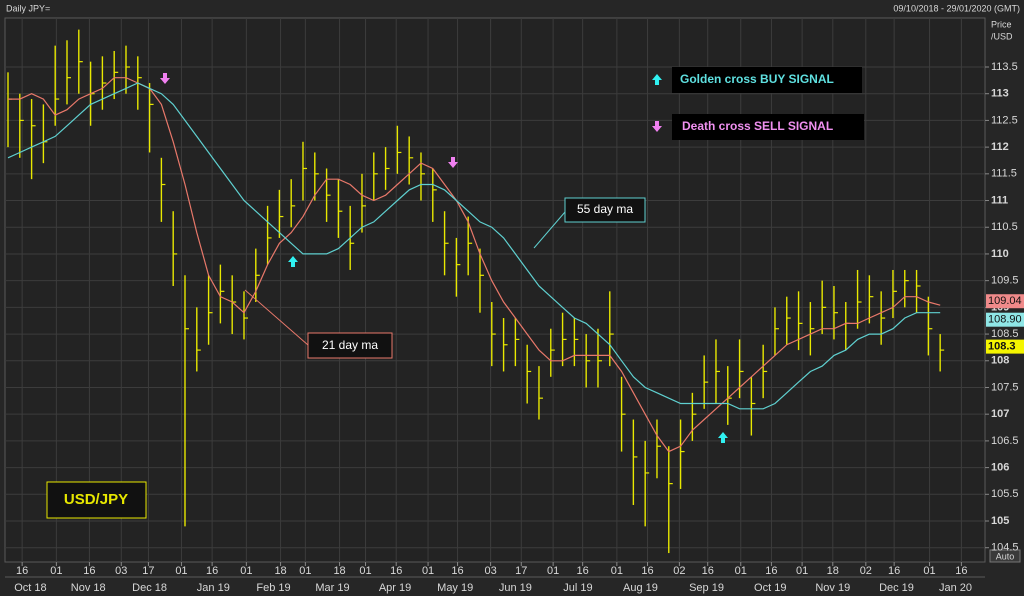  I want to click on auto-button, so click(1005, 556).